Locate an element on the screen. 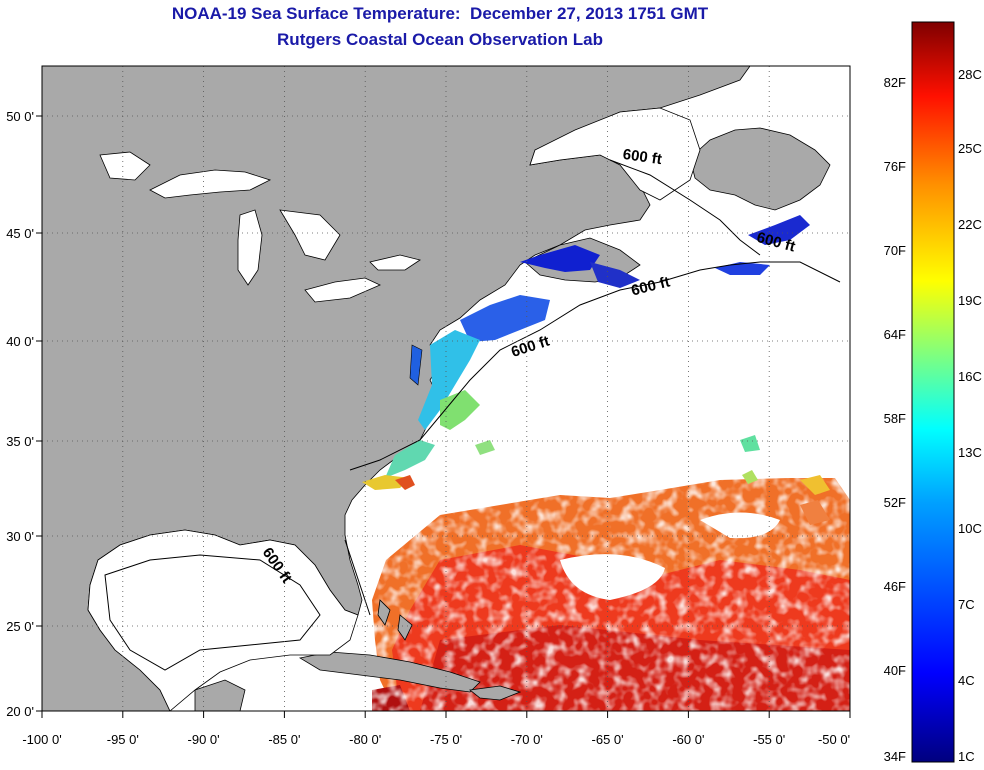  colorbar-c-label: 10C is located at coordinates (970, 528).